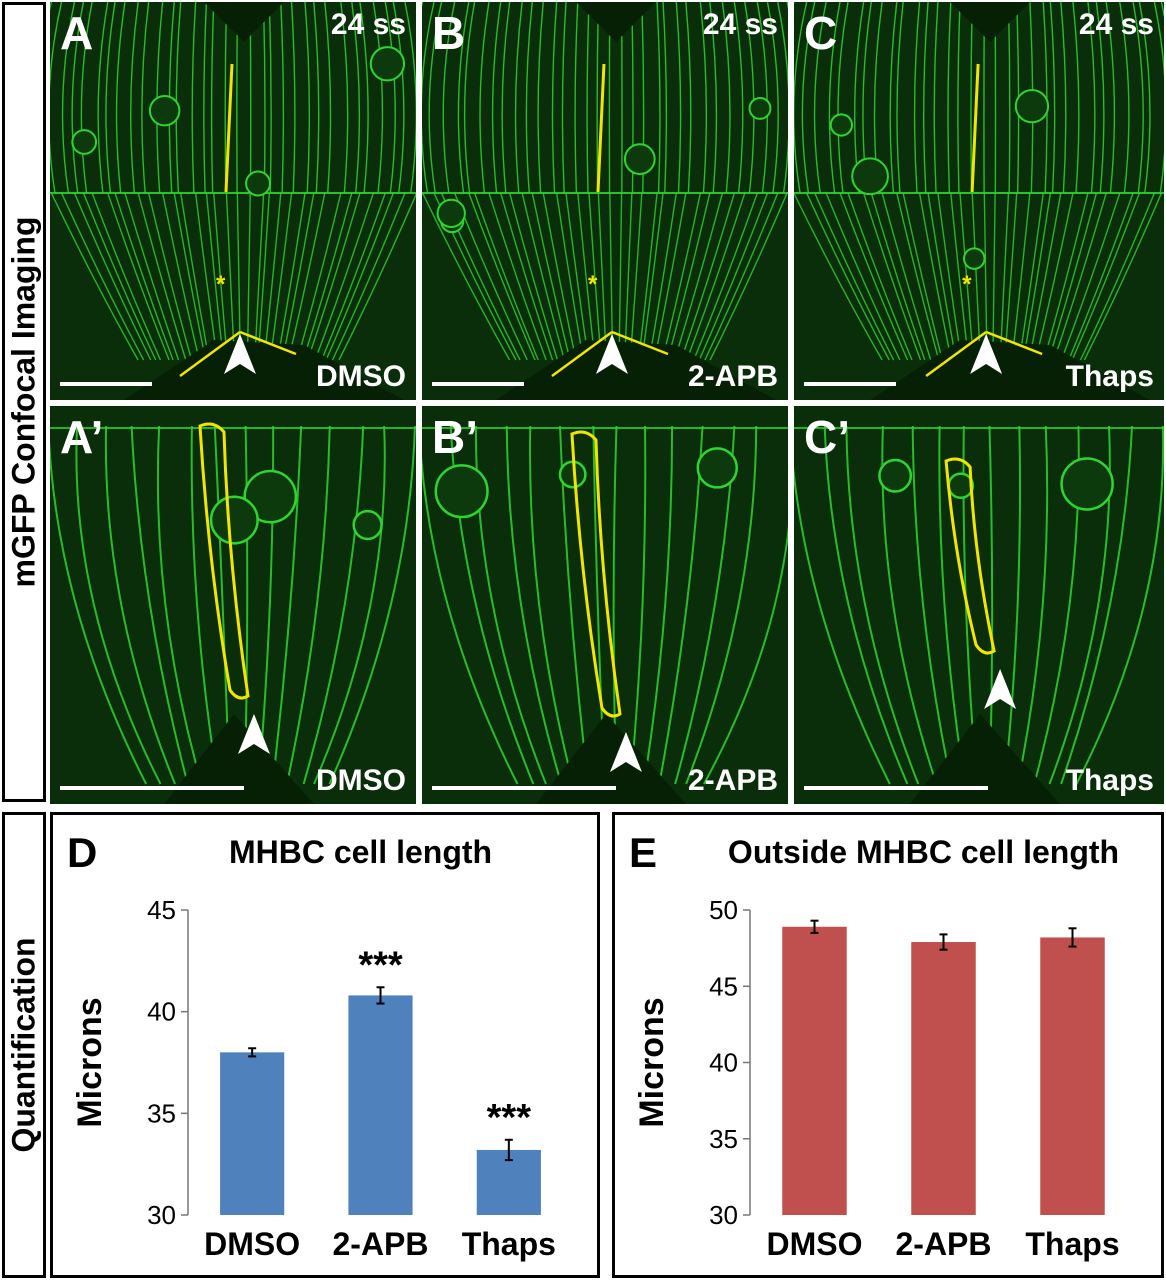  Describe the element at coordinates (82, 852) in the screenshot. I see `panel-letter: D` at that location.